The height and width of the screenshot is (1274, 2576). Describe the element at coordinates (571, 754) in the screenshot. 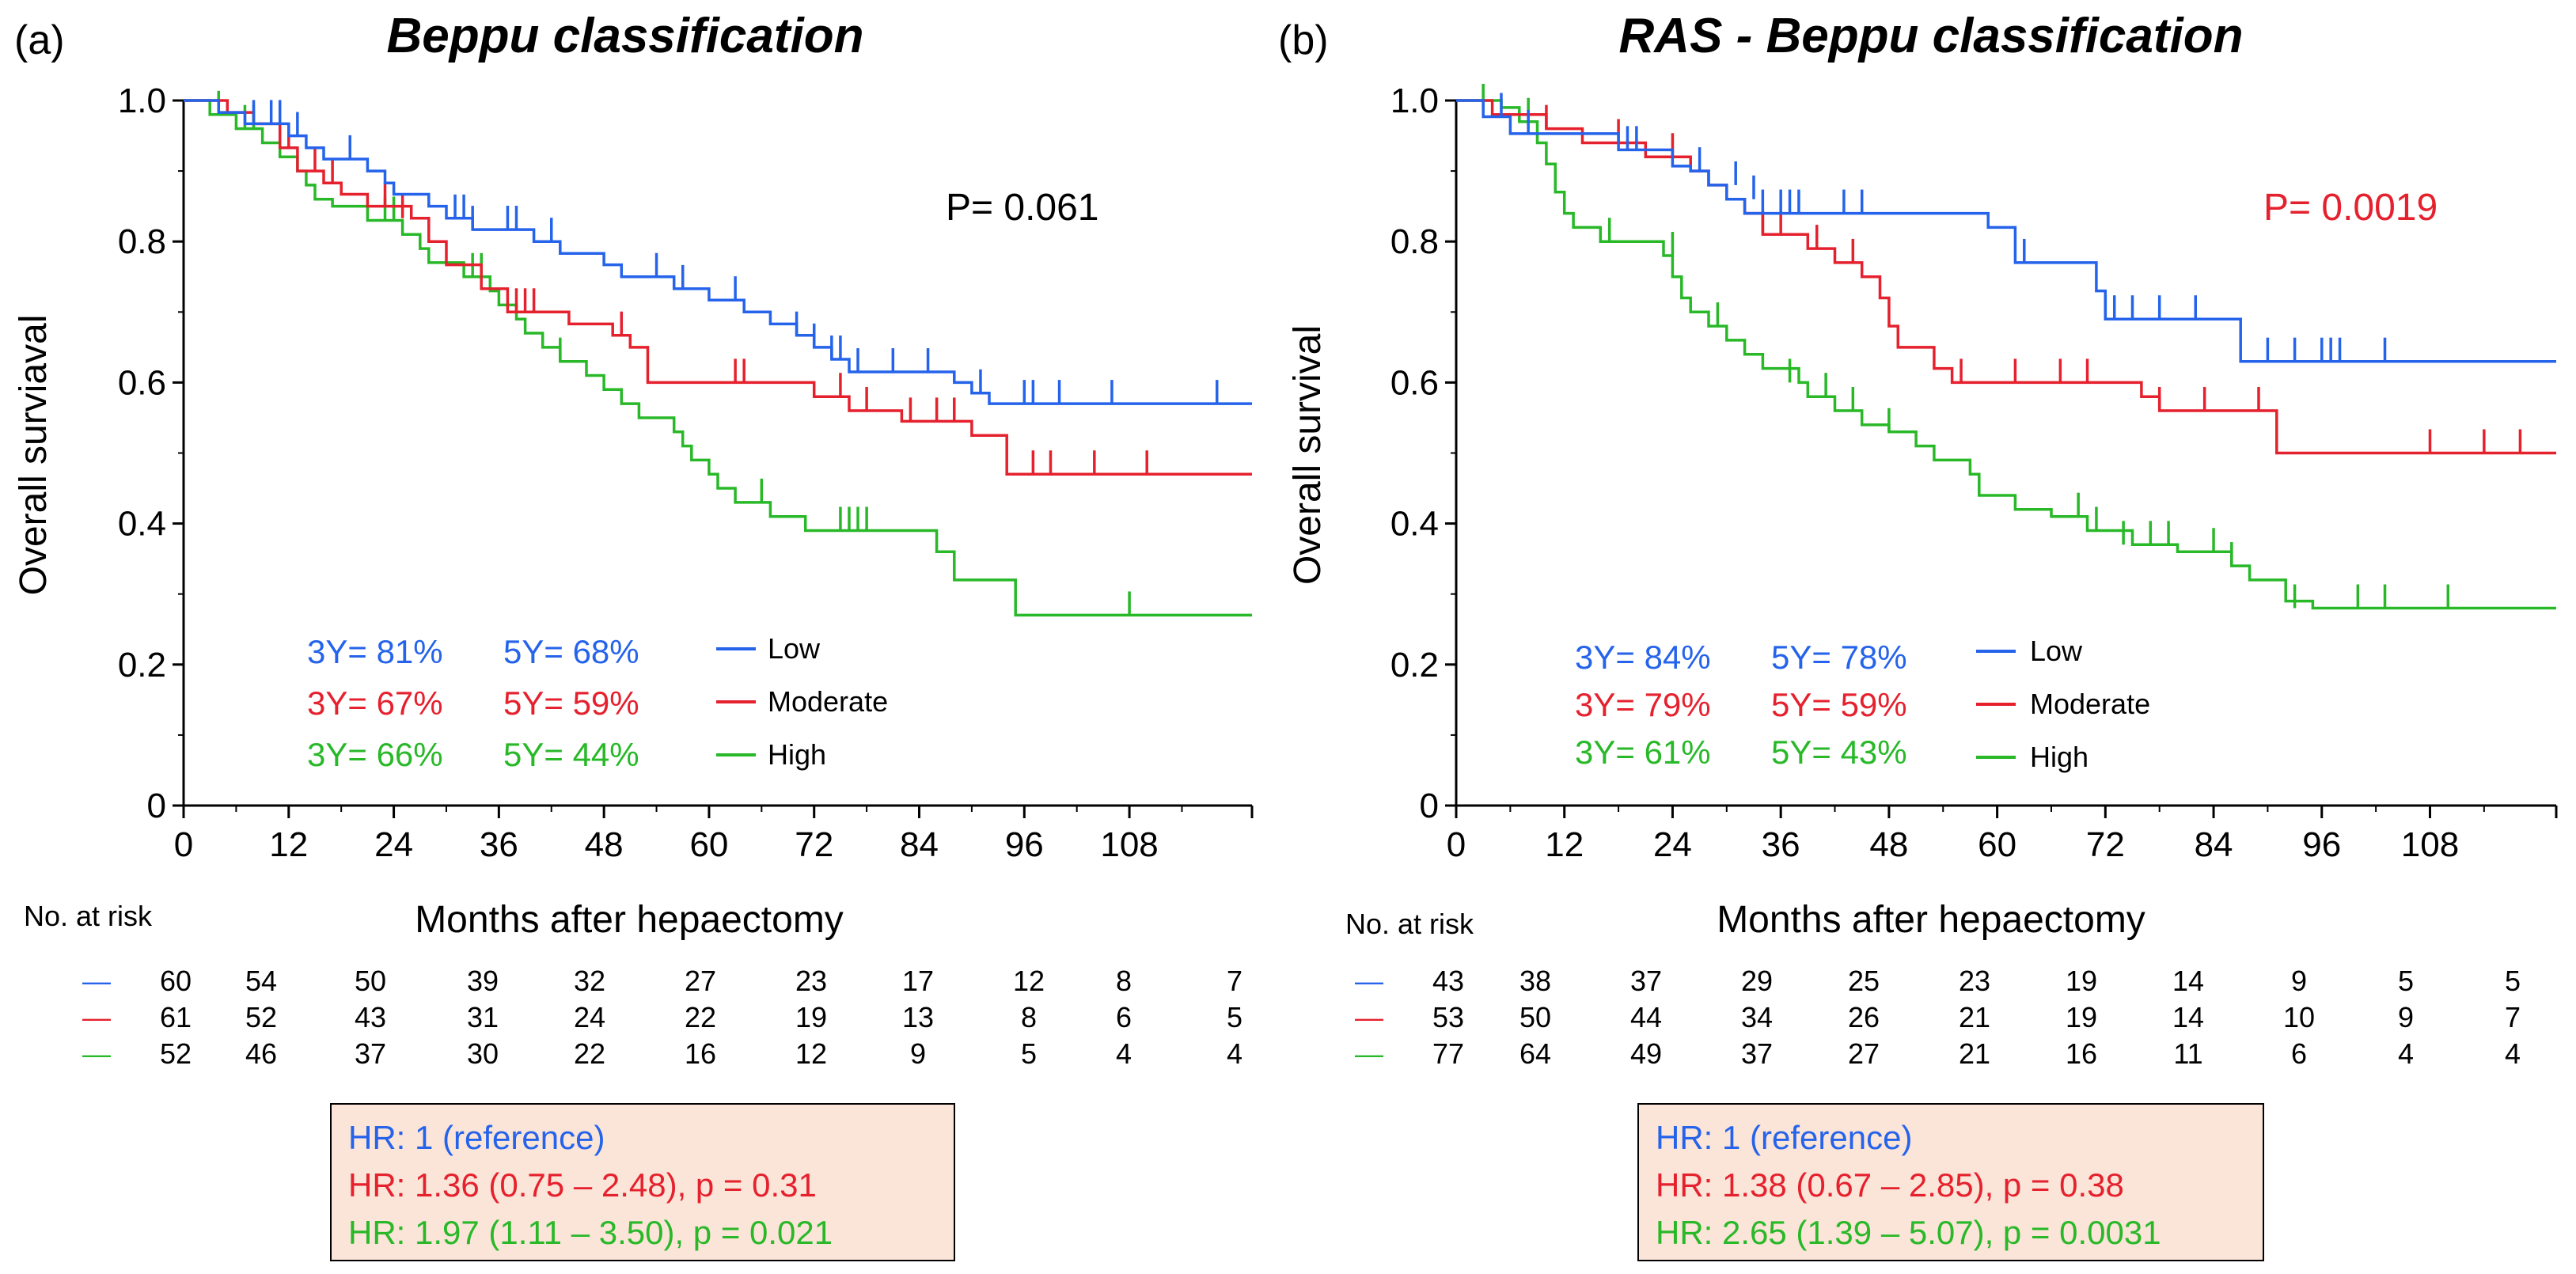

I see `rate-5y-high-a: 5Y= 44%` at that location.